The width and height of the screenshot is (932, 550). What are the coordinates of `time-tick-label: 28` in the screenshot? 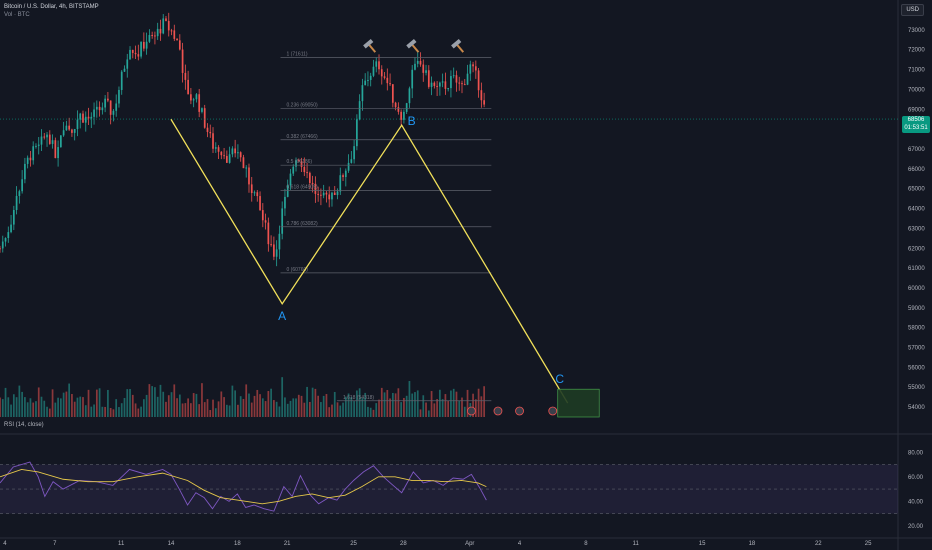 It's located at (403, 544).